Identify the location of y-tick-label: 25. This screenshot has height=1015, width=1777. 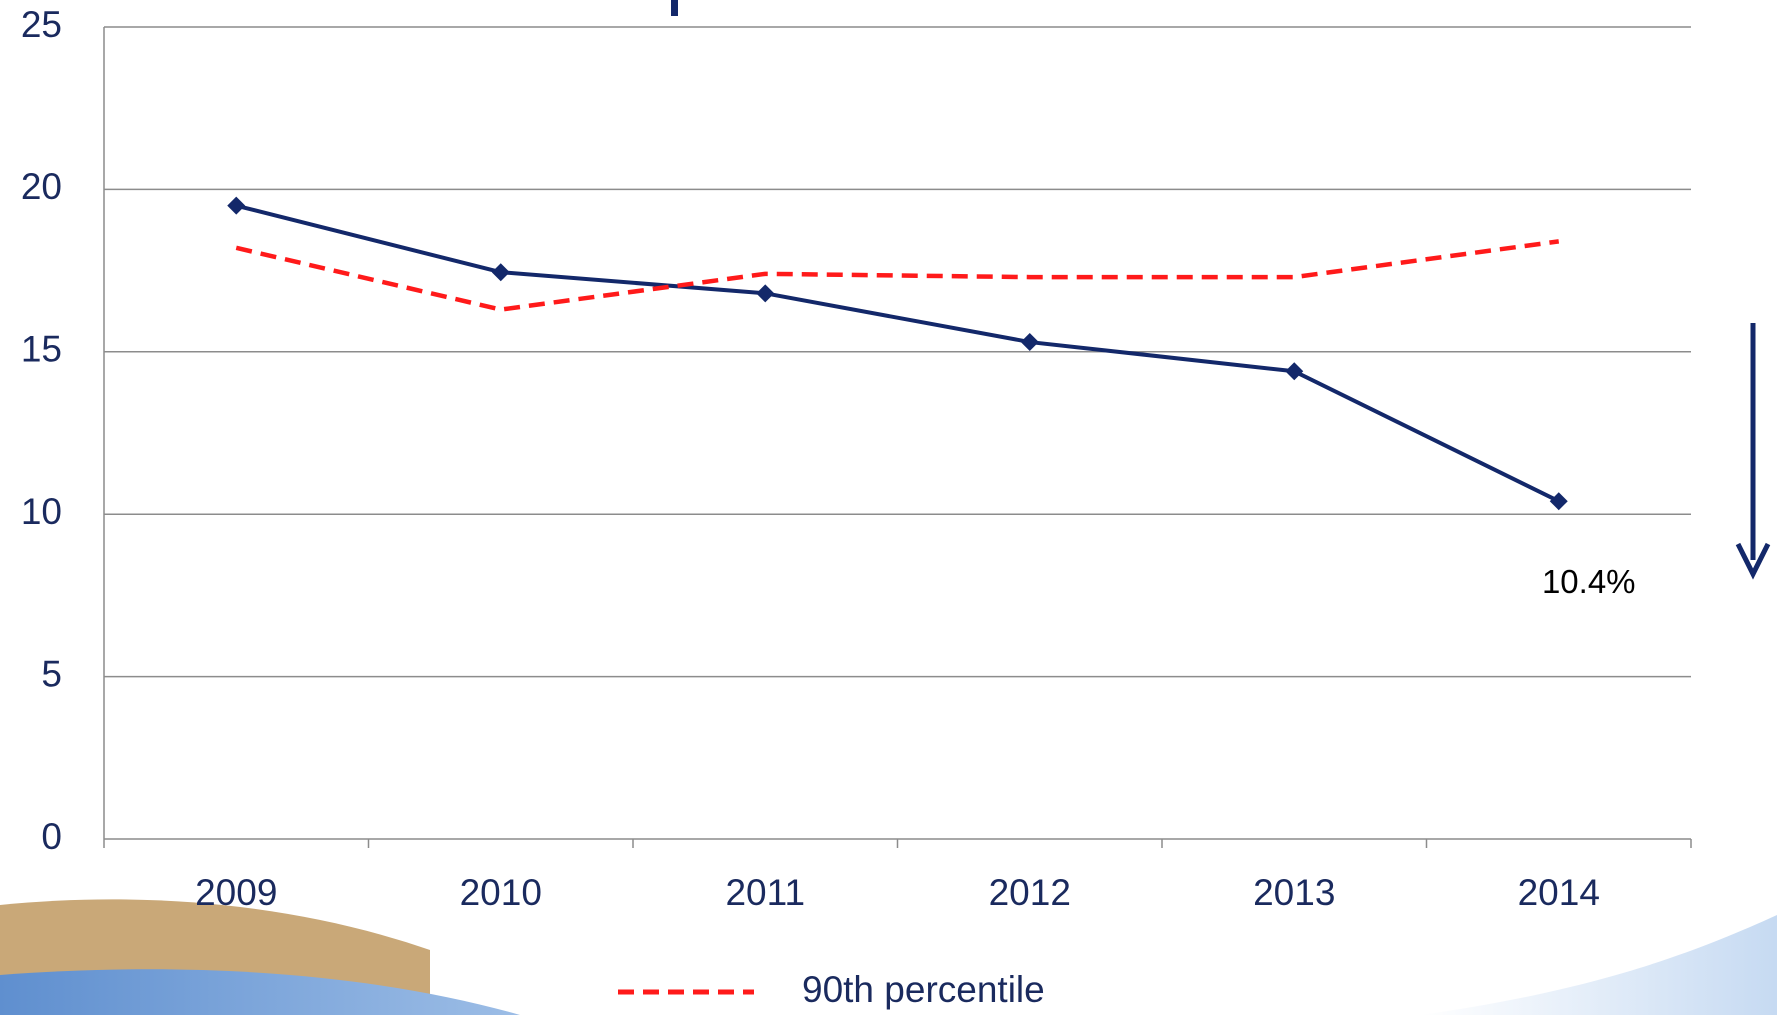
(41, 24).